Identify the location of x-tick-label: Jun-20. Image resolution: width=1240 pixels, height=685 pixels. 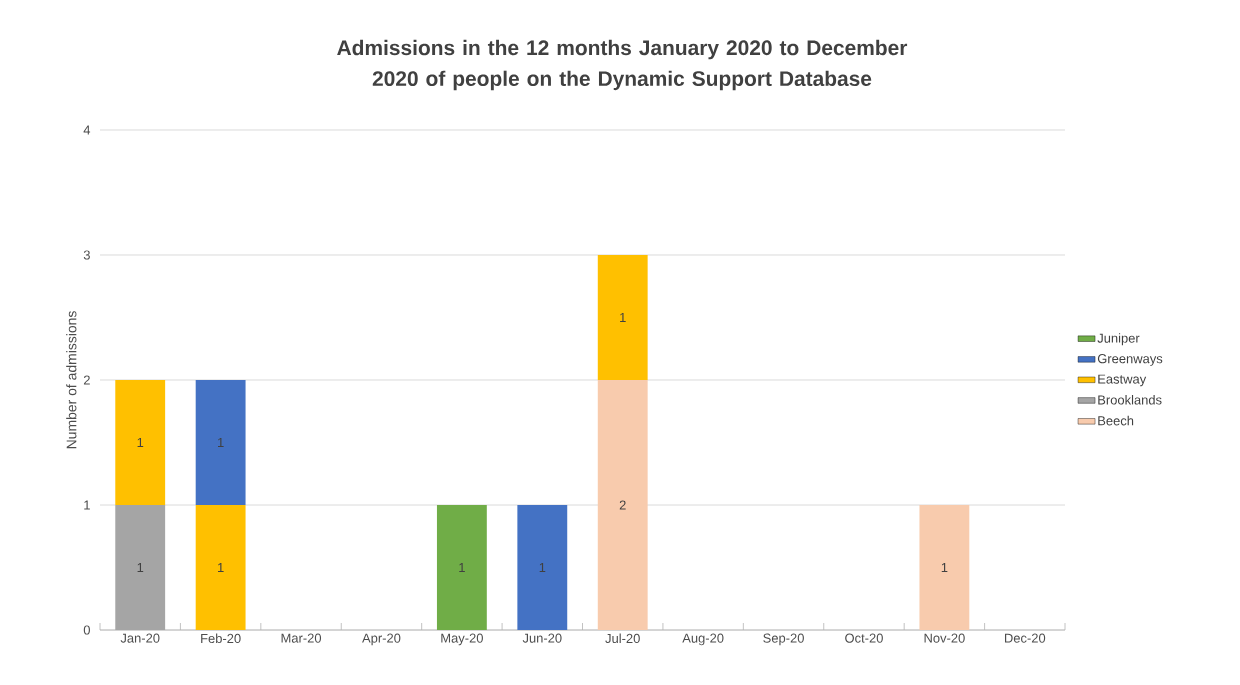
(542, 638).